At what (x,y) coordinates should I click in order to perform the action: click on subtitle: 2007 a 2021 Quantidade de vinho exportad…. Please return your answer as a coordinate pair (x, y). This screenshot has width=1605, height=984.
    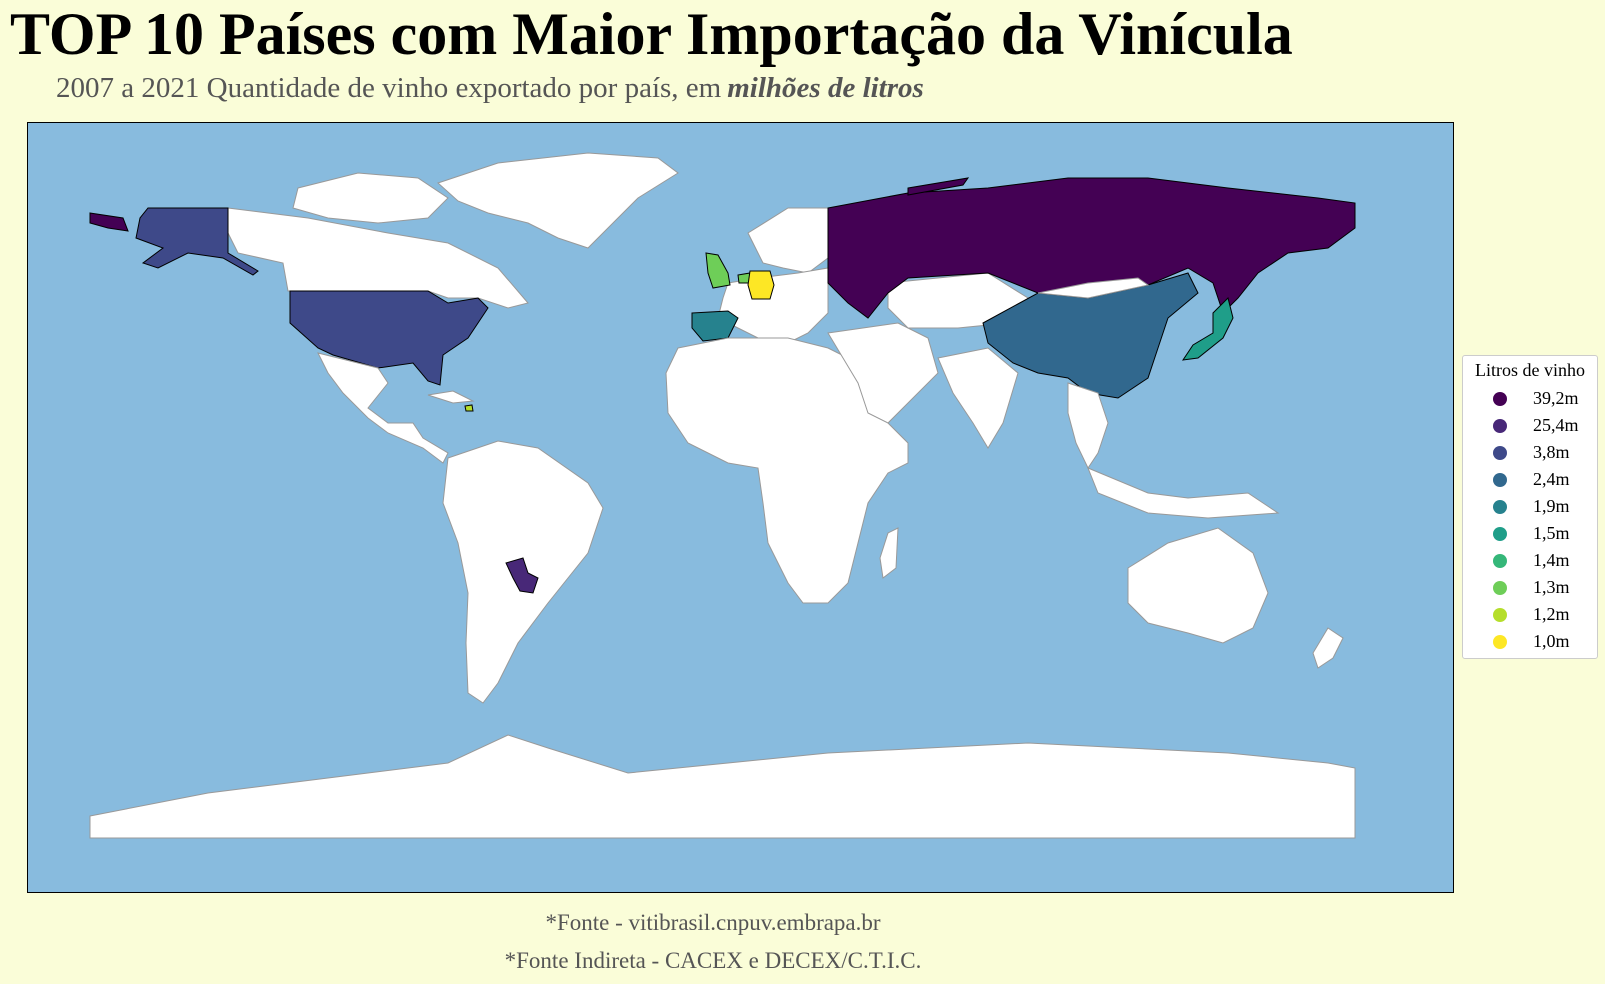
    Looking at the image, I should click on (490, 88).